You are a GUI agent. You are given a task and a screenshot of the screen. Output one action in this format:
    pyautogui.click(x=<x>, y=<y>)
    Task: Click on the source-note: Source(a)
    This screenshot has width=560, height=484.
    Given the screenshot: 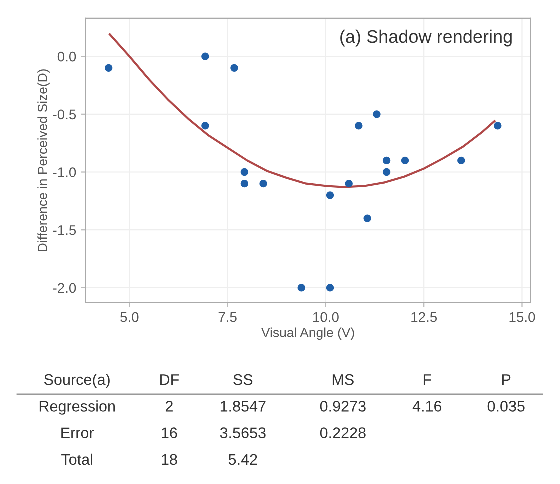 What is the action you would take?
    pyautogui.click(x=77, y=381)
    